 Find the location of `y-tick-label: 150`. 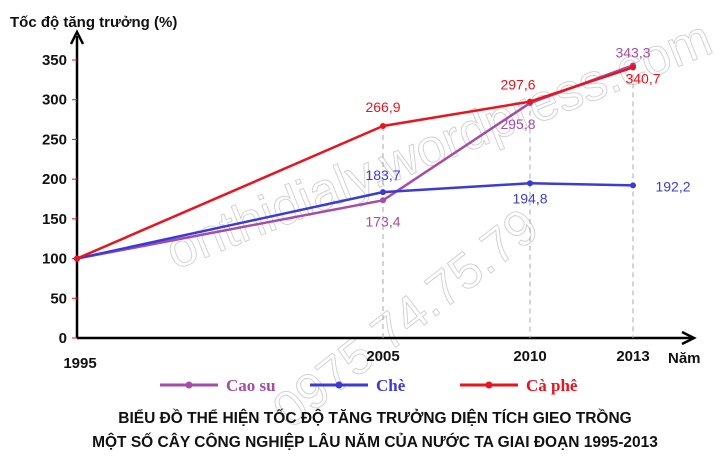

y-tick-label: 150 is located at coordinates (54, 219).